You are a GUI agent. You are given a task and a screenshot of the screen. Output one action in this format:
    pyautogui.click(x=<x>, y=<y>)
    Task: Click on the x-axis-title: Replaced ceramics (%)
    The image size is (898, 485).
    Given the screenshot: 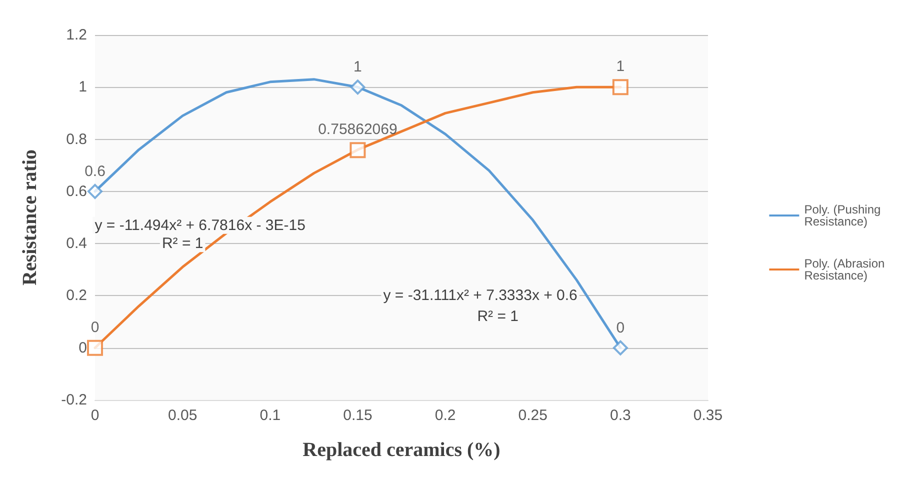 What is the action you would take?
    pyautogui.click(x=401, y=450)
    